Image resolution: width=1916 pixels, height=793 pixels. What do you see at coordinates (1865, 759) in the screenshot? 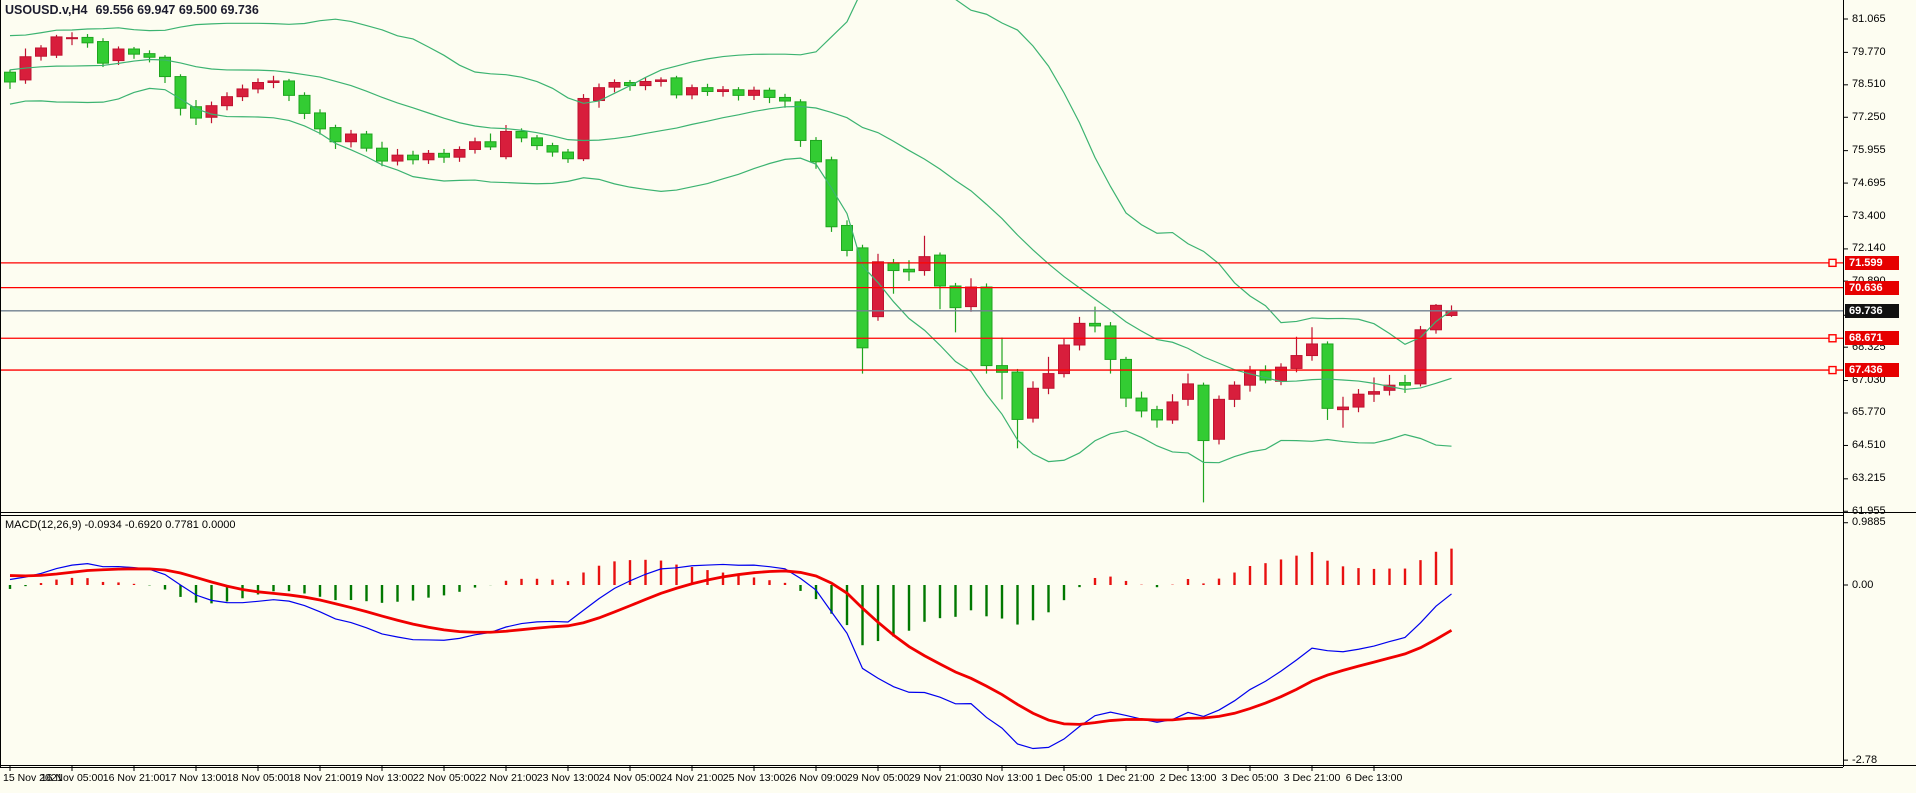
I see `macd-axis-label: -2.78` at bounding box center [1865, 759].